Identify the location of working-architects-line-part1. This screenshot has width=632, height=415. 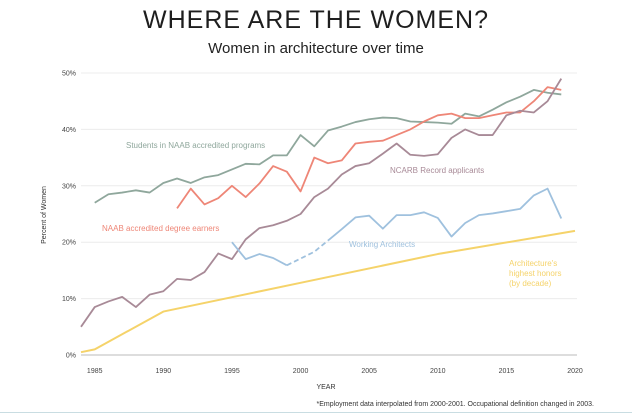
(259, 254).